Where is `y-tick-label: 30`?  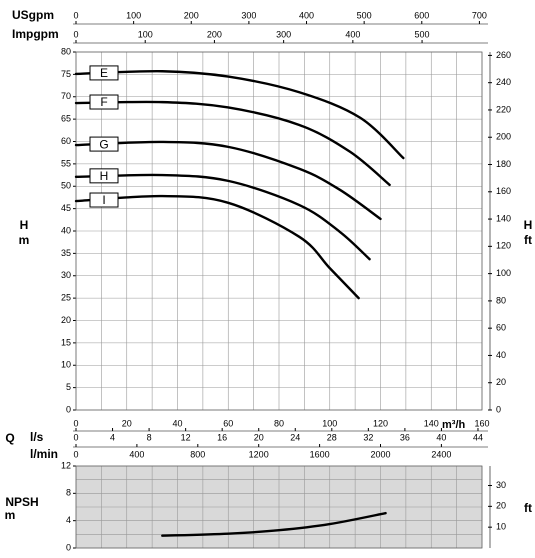
y-tick-label: 30 is located at coordinates (66, 275).